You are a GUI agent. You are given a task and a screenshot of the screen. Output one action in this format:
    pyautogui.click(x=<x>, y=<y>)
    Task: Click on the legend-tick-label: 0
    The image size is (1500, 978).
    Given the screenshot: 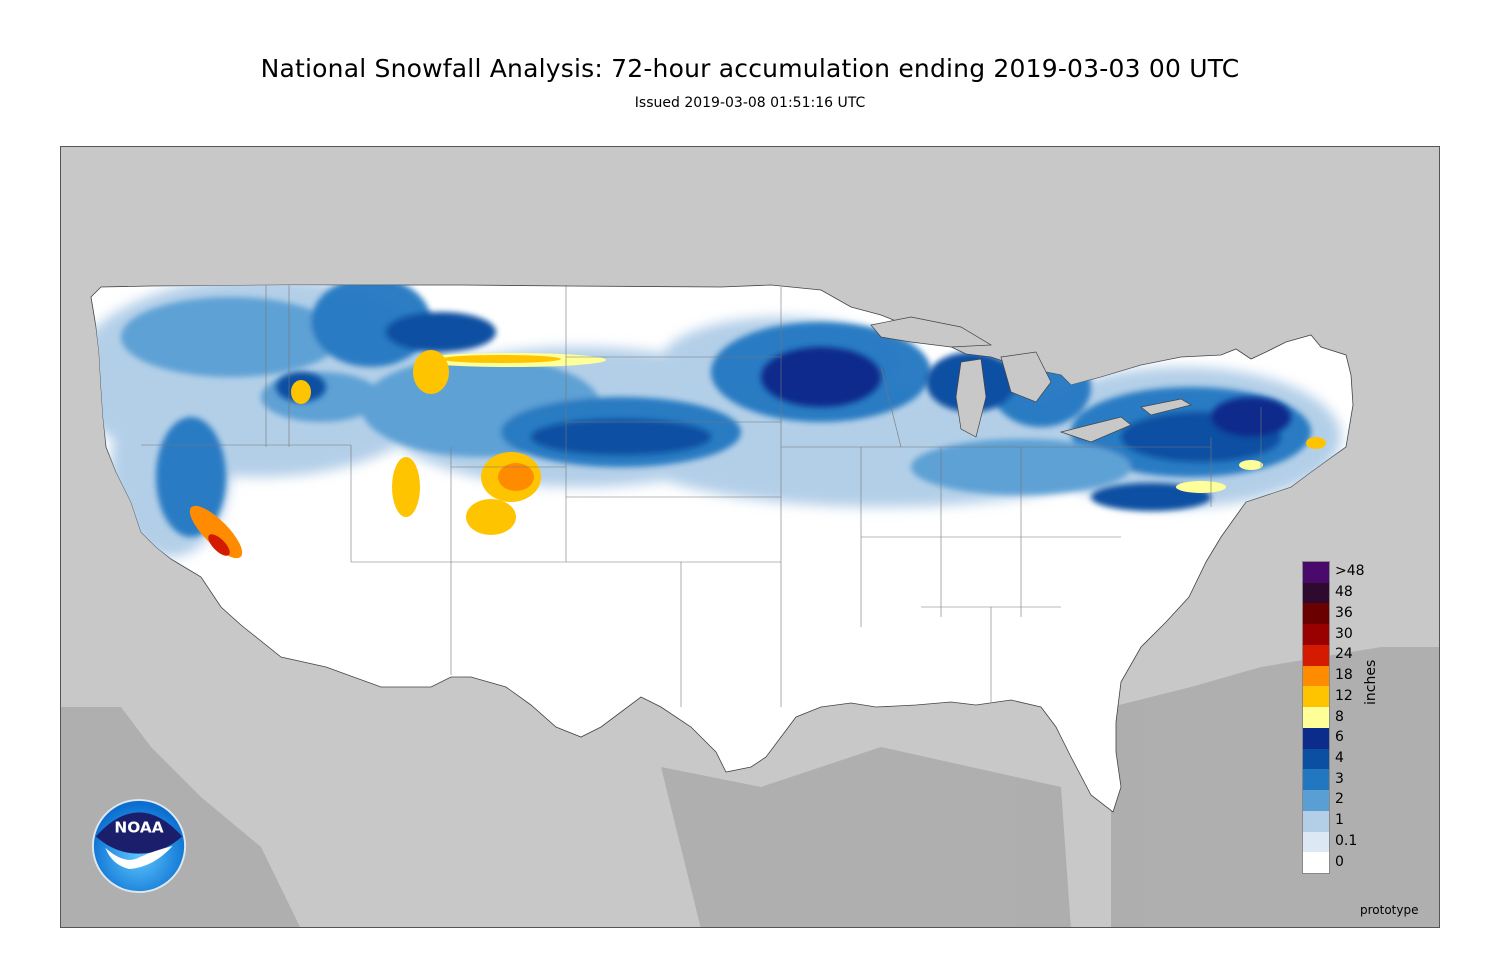 What is the action you would take?
    pyautogui.click(x=1339, y=861)
    